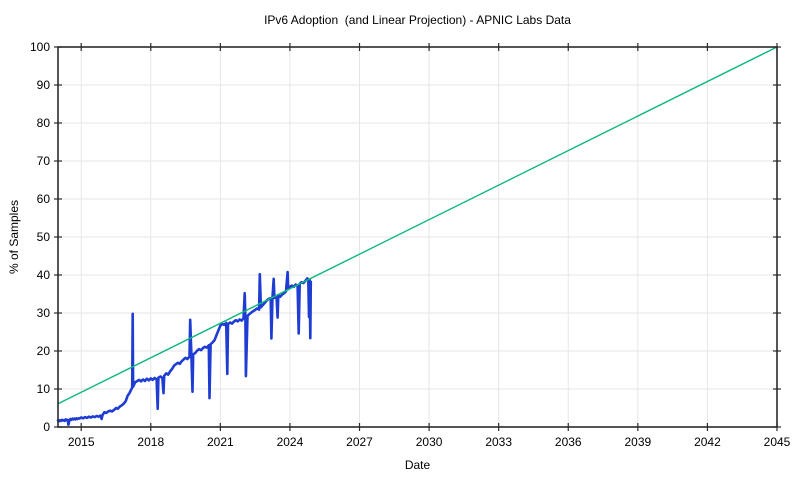 The image size is (800, 481). What do you see at coordinates (290, 442) in the screenshot?
I see `x-tick-label: 2024` at bounding box center [290, 442].